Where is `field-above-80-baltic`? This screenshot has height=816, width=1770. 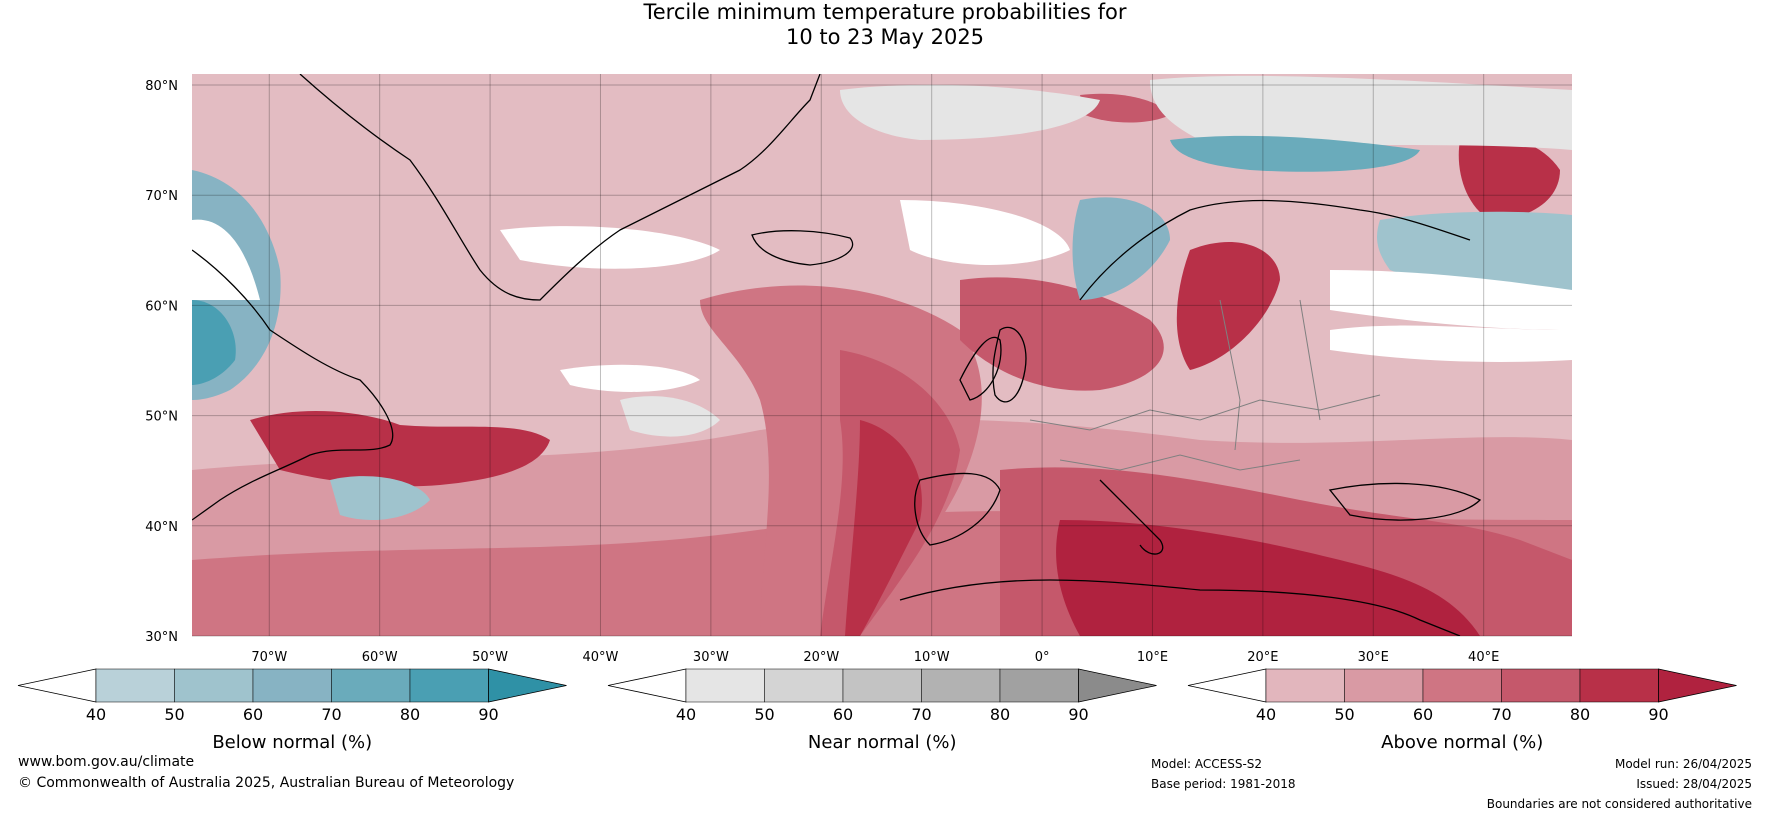
field-above-80-baltic is located at coordinates (1228, 305).